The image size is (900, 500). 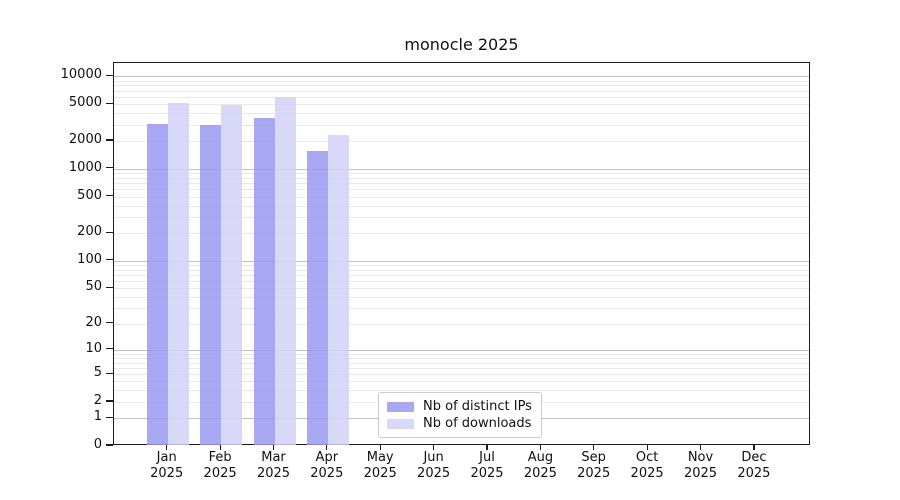 What do you see at coordinates (477, 406) in the screenshot?
I see `legend-label-distinct-ips: Nb of distinct IPs` at bounding box center [477, 406].